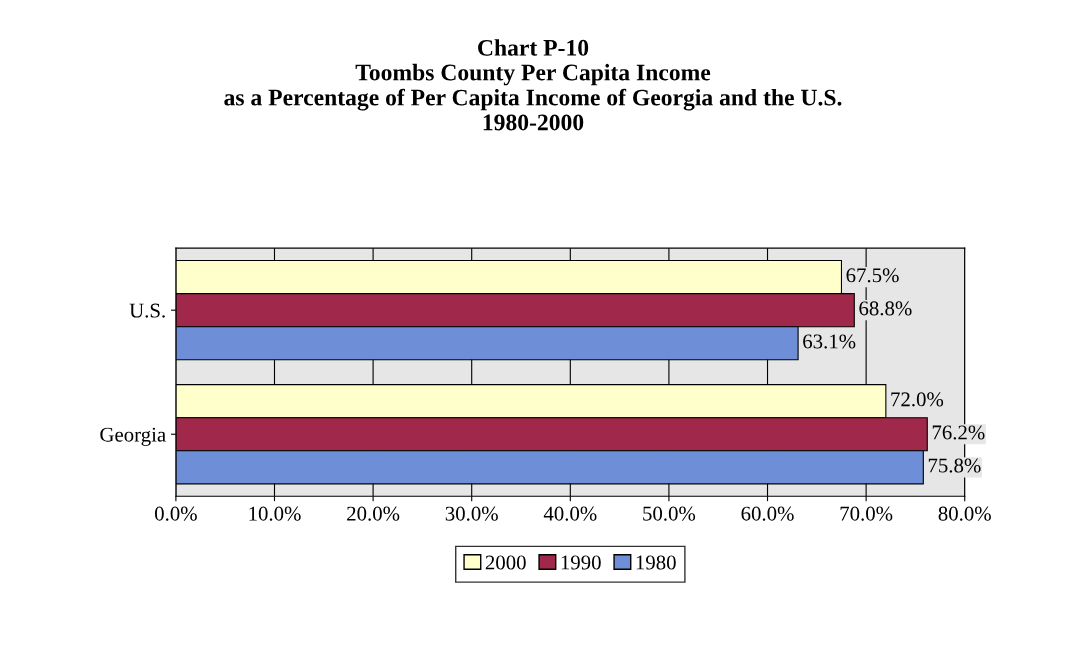 The image size is (1066, 653). I want to click on x-tick-label: 30.0%, so click(471, 513).